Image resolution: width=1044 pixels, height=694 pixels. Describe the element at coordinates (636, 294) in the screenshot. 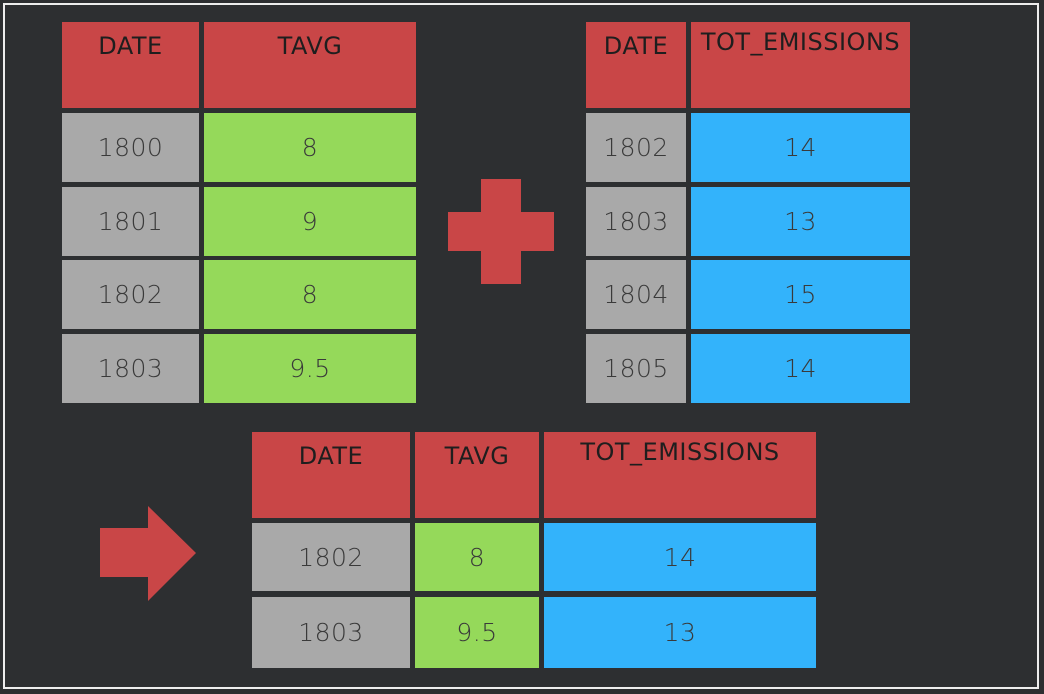

I see `date-cell: 1804` at that location.